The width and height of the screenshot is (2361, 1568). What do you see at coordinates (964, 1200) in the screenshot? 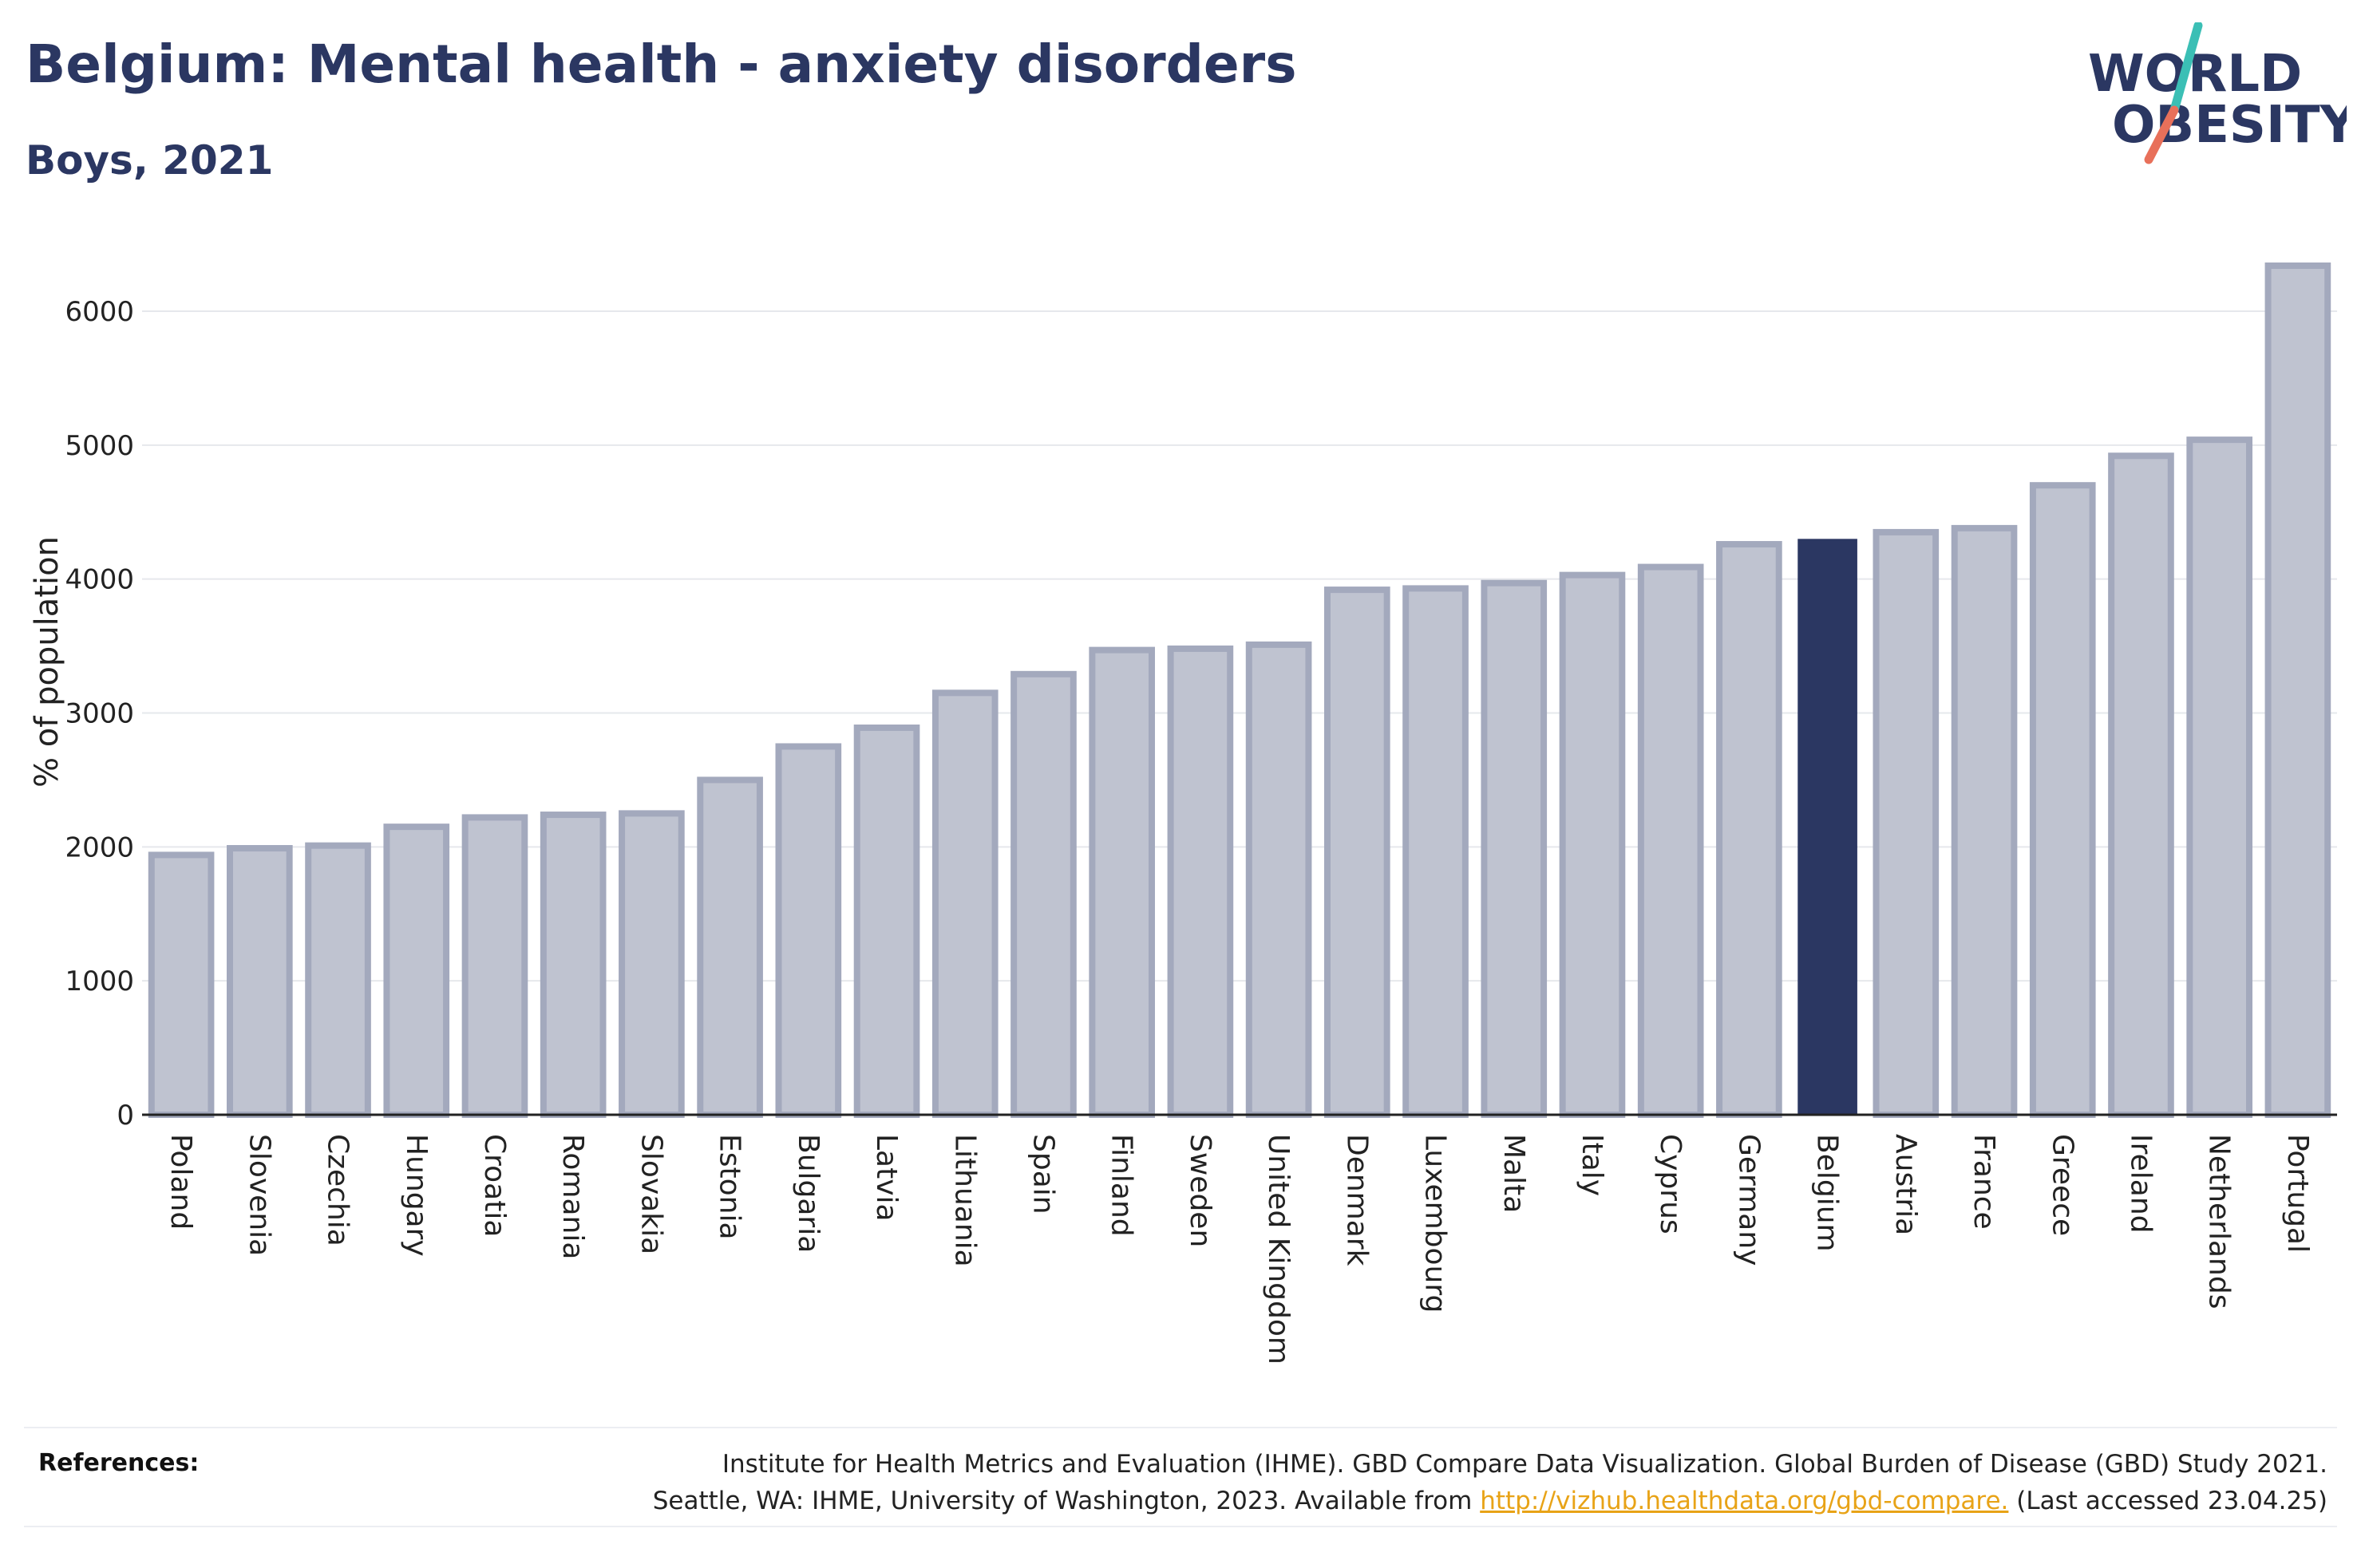
I see `x-tick-label-lithuania: Lithuania` at bounding box center [964, 1200].